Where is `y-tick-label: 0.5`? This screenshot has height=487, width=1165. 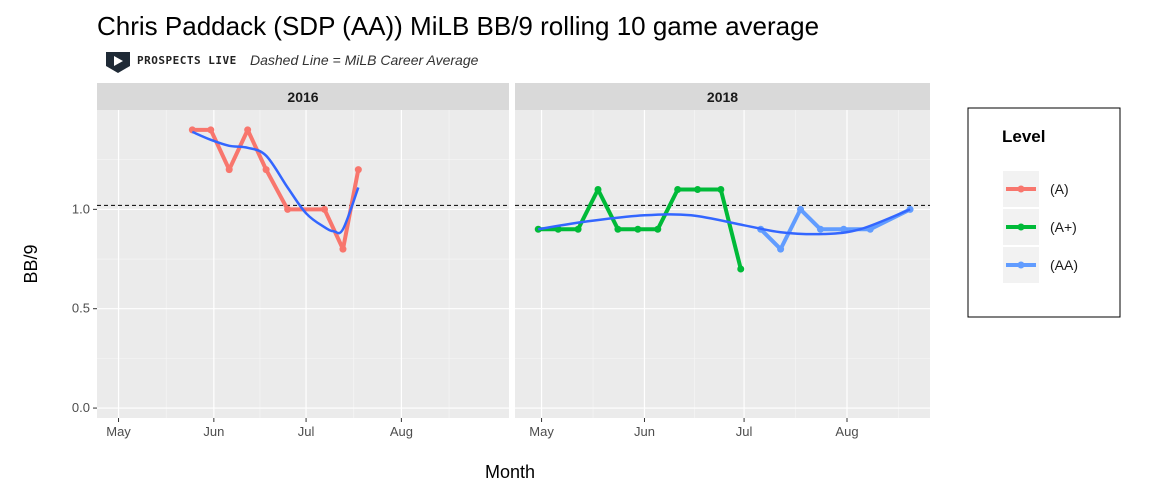
y-tick-label: 0.5 is located at coordinates (81, 308).